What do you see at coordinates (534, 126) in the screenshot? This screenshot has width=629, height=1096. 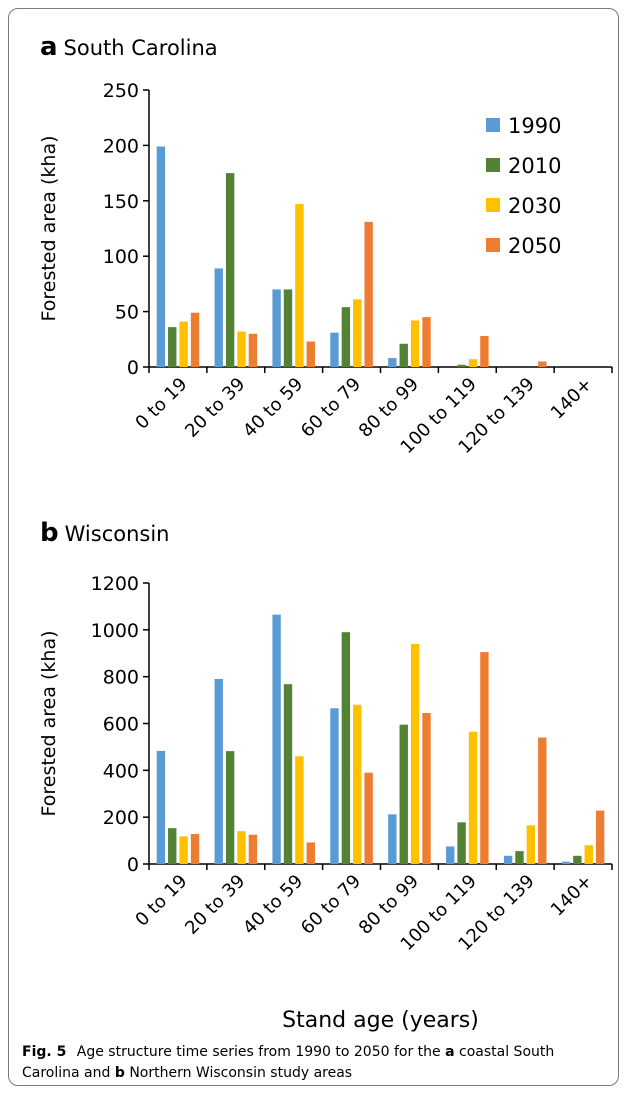 I see `chart-a-legend-label-1990: 1990` at bounding box center [534, 126].